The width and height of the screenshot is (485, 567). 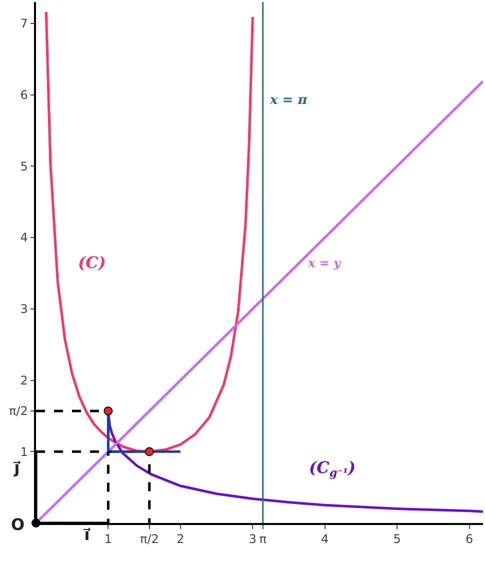 I want to click on annotation: (C), so click(x=92, y=262).